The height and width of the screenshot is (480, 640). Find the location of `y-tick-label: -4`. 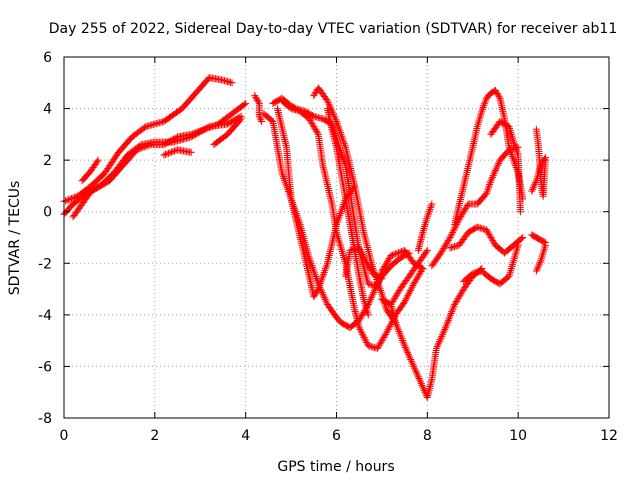

y-tick-label: -4 is located at coordinates (45, 316).